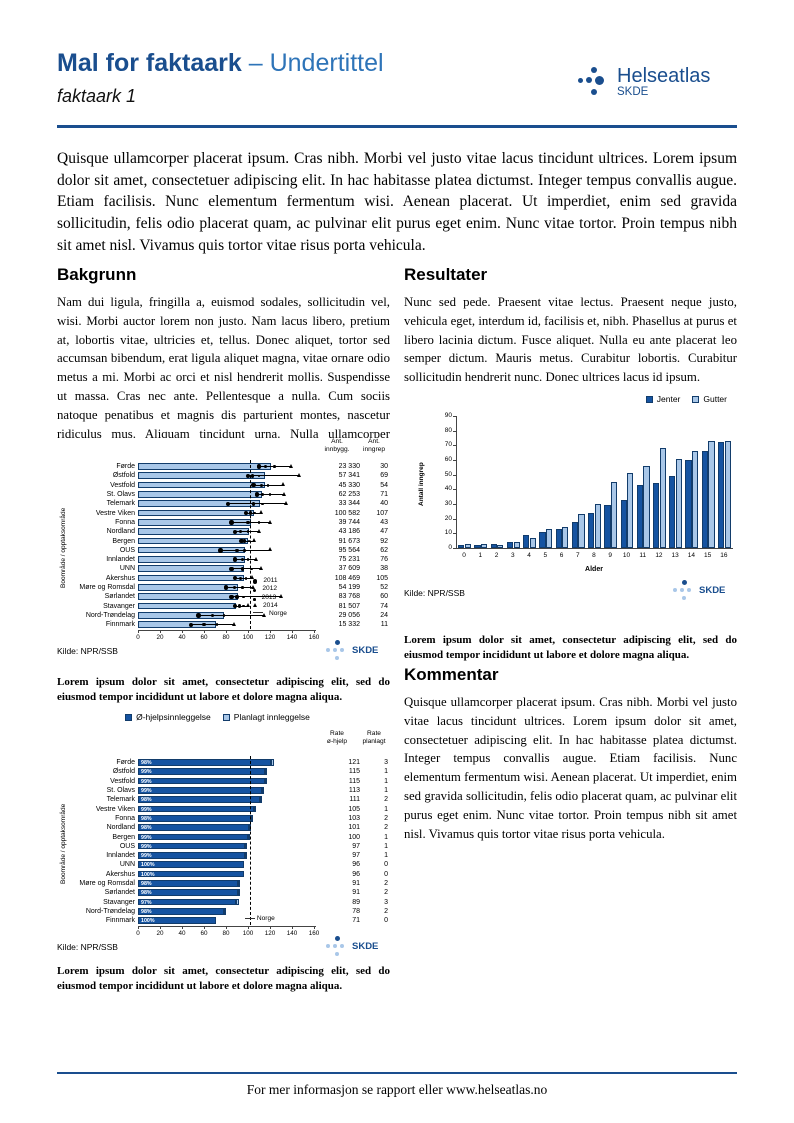  What do you see at coordinates (593, 82) in the screenshot?
I see `helseatlas-logo-dots-icon` at bounding box center [593, 82].